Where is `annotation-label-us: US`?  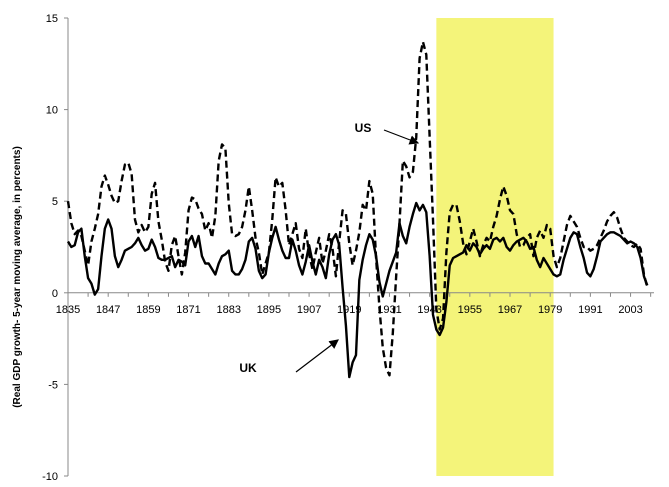
annotation-label-us: US is located at coordinates (363, 128).